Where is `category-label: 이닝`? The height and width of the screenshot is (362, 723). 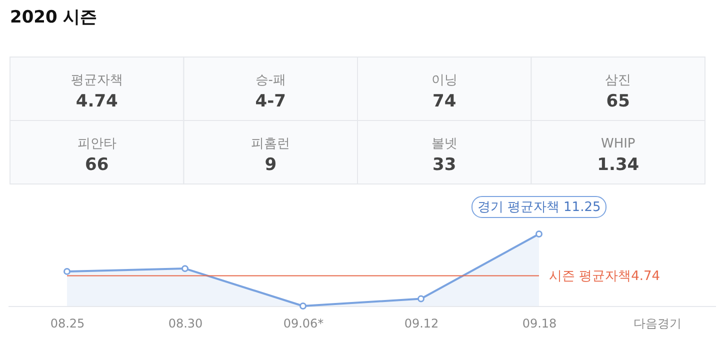
category-label: 이닝 is located at coordinates (444, 80).